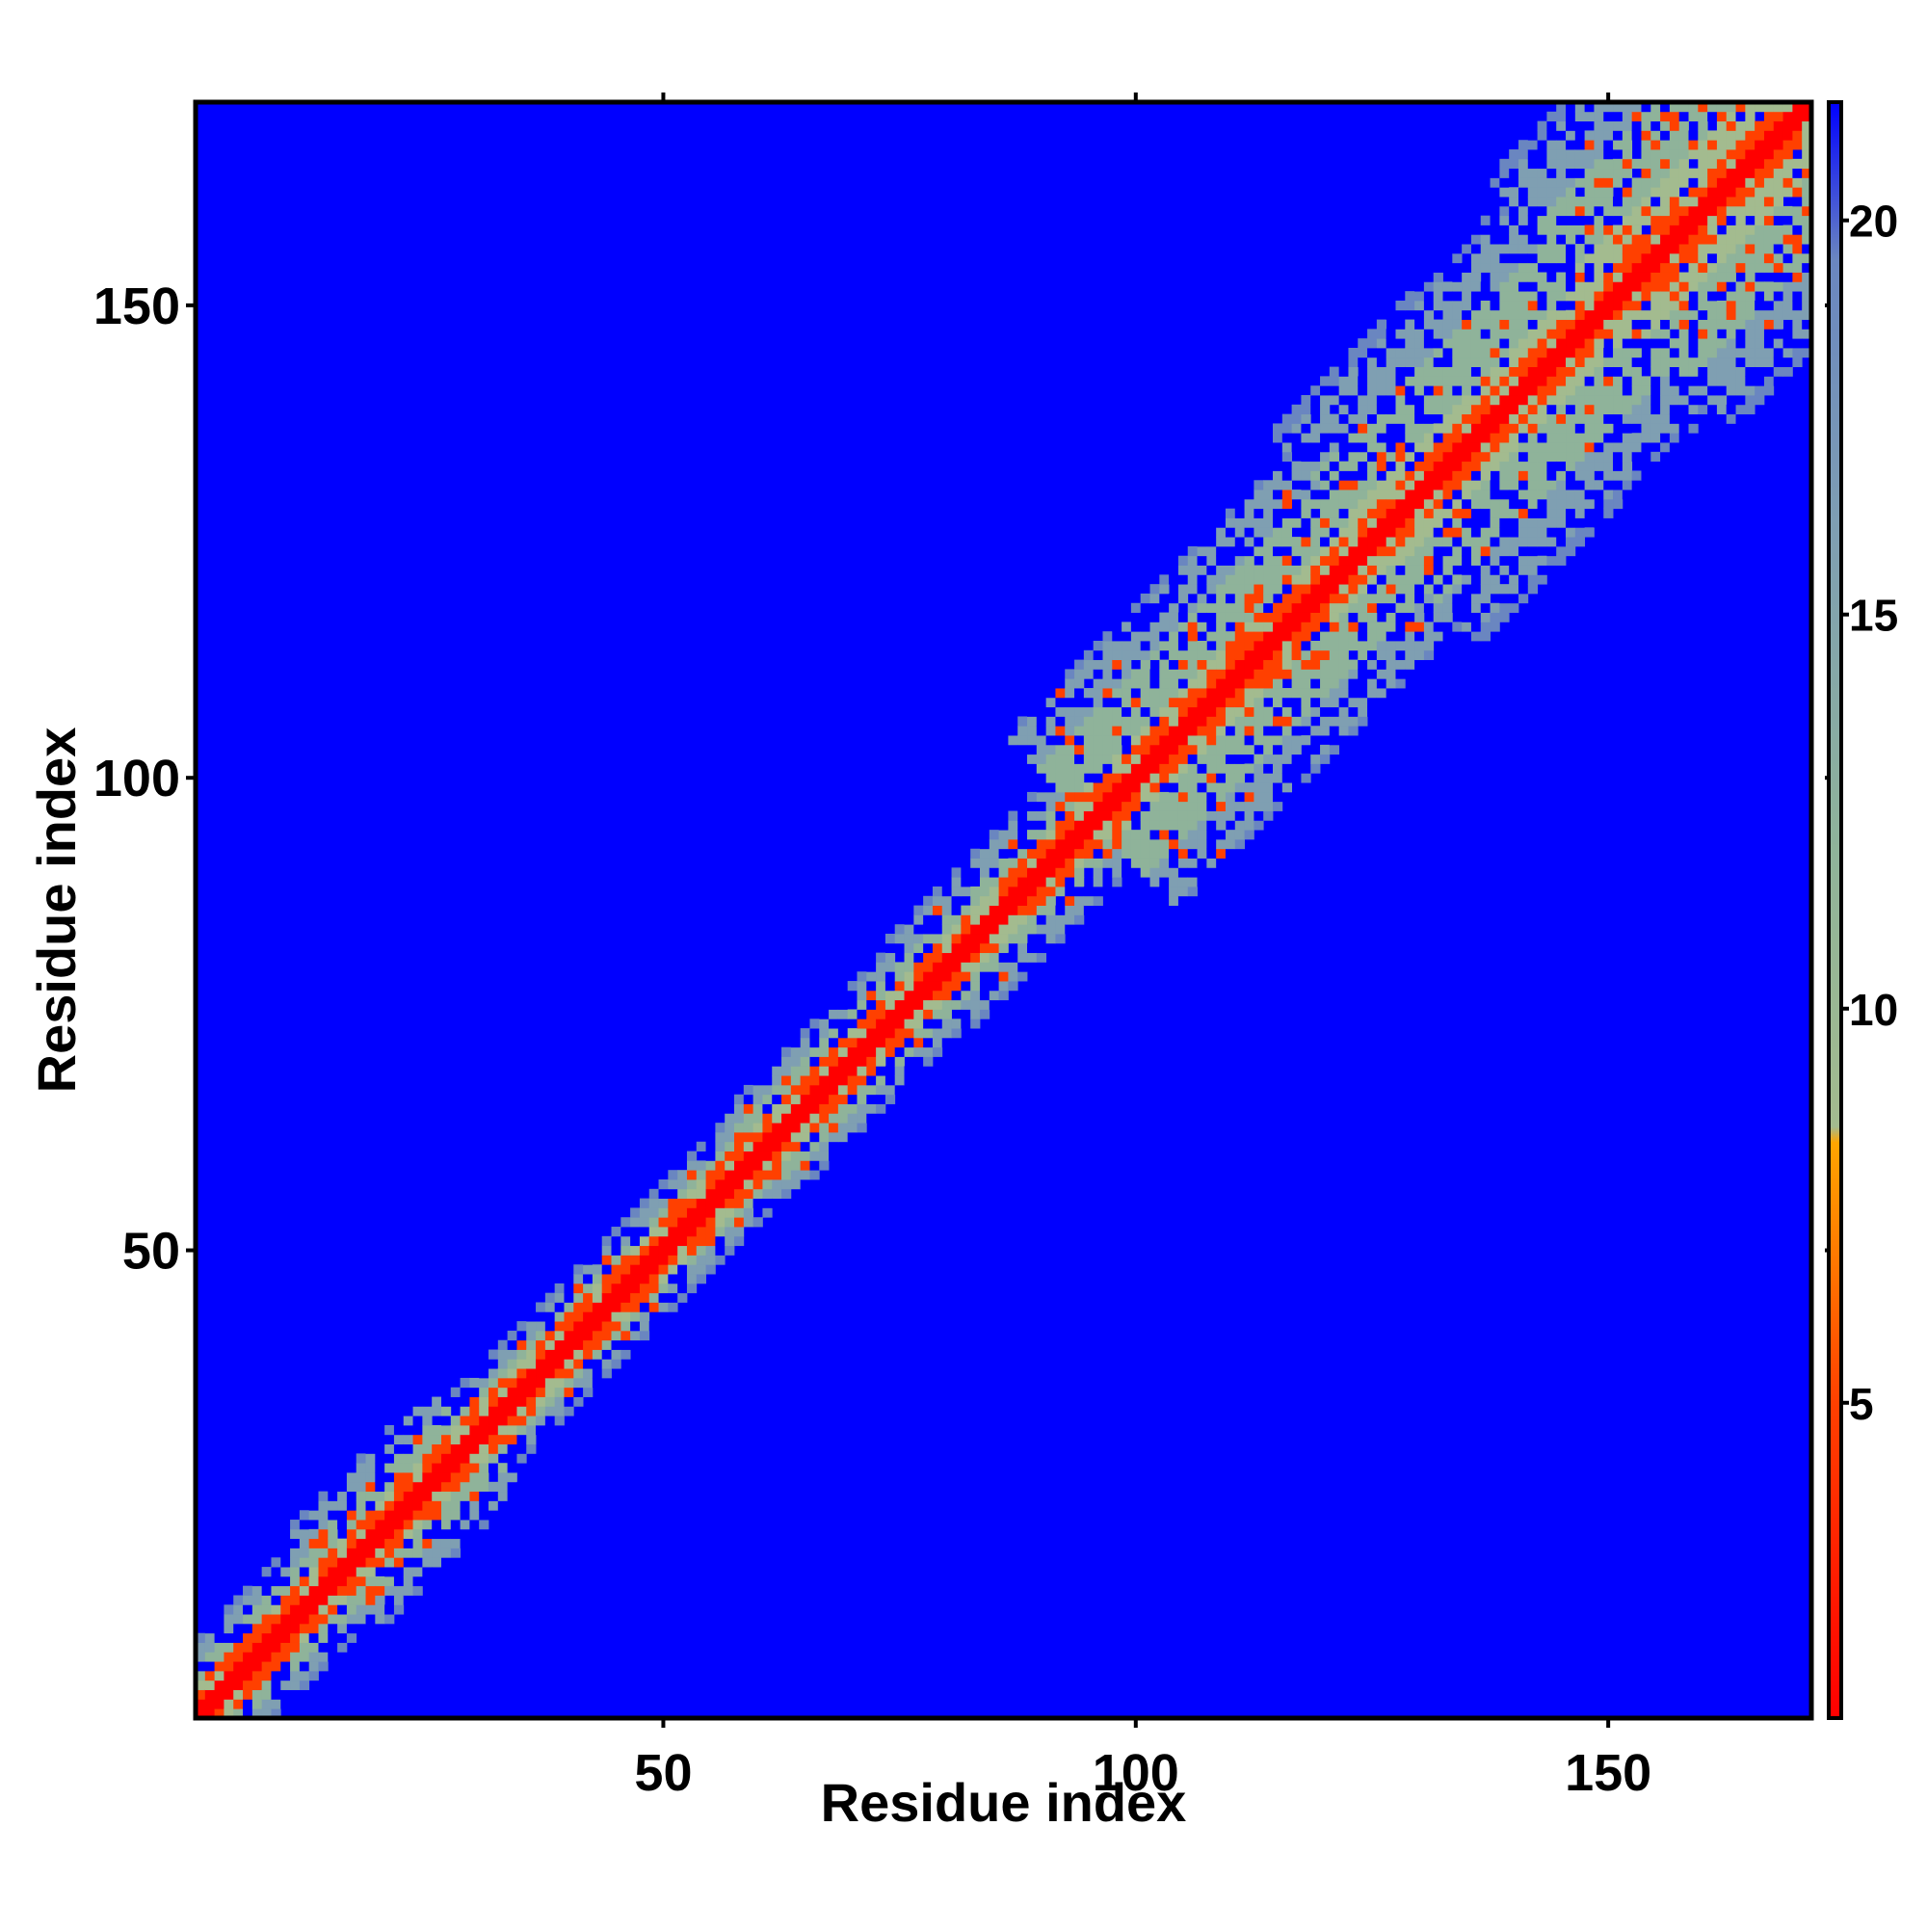 The height and width of the screenshot is (1932, 1927). I want to click on x-tick-label: 100, so click(1136, 1773).